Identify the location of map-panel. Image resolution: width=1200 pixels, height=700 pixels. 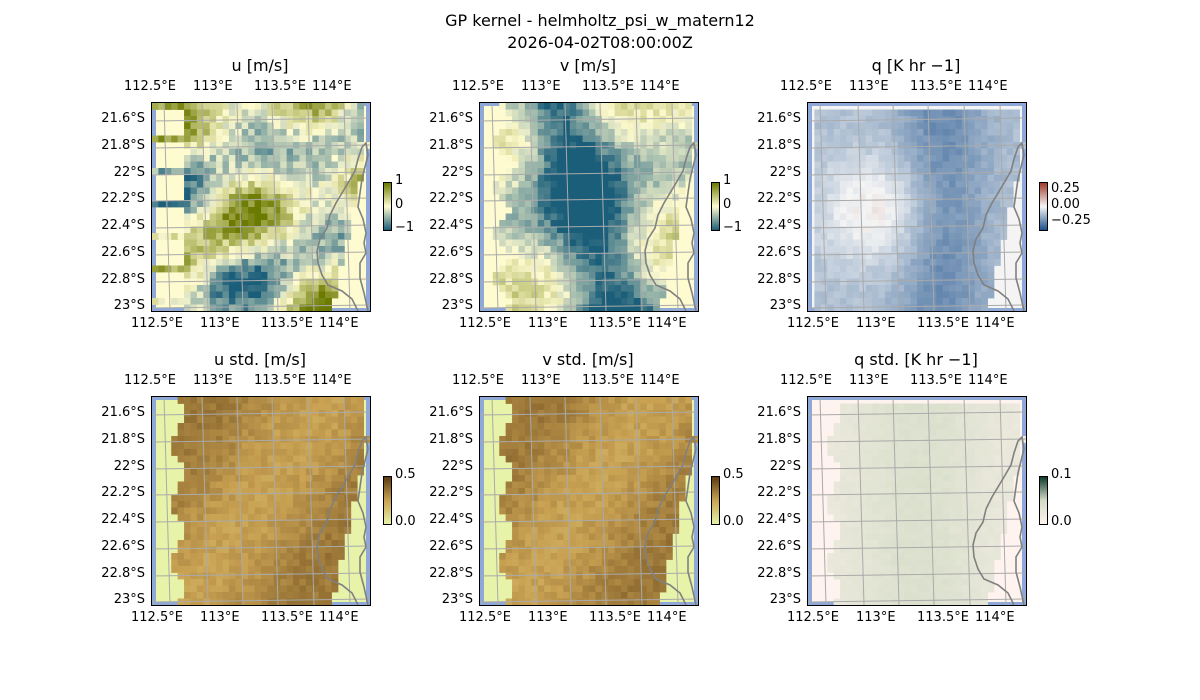
(917, 501).